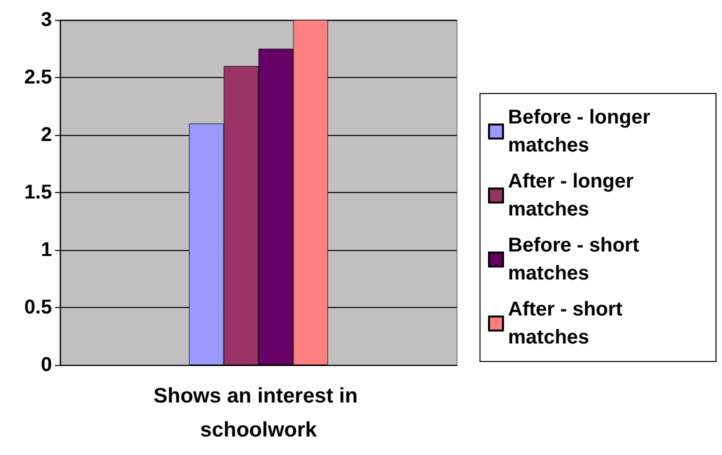 The height and width of the screenshot is (455, 722). What do you see at coordinates (582, 131) in the screenshot?
I see `legend-label: Before - longer matches` at bounding box center [582, 131].